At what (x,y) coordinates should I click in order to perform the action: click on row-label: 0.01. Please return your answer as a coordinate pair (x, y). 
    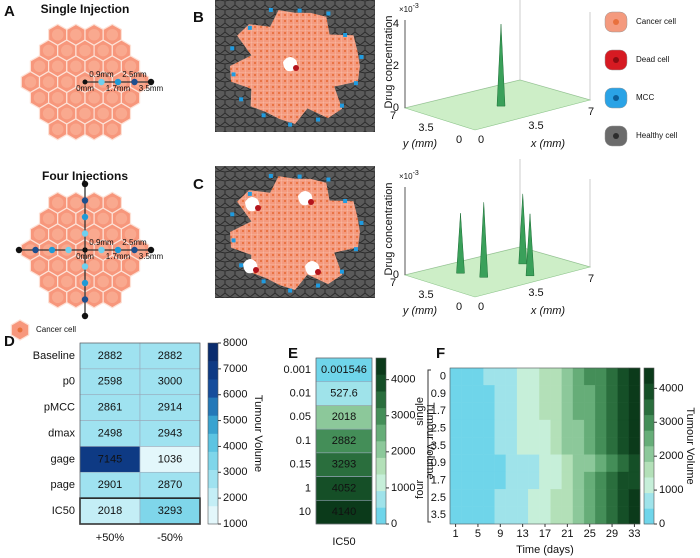
    Looking at the image, I should click on (300, 393).